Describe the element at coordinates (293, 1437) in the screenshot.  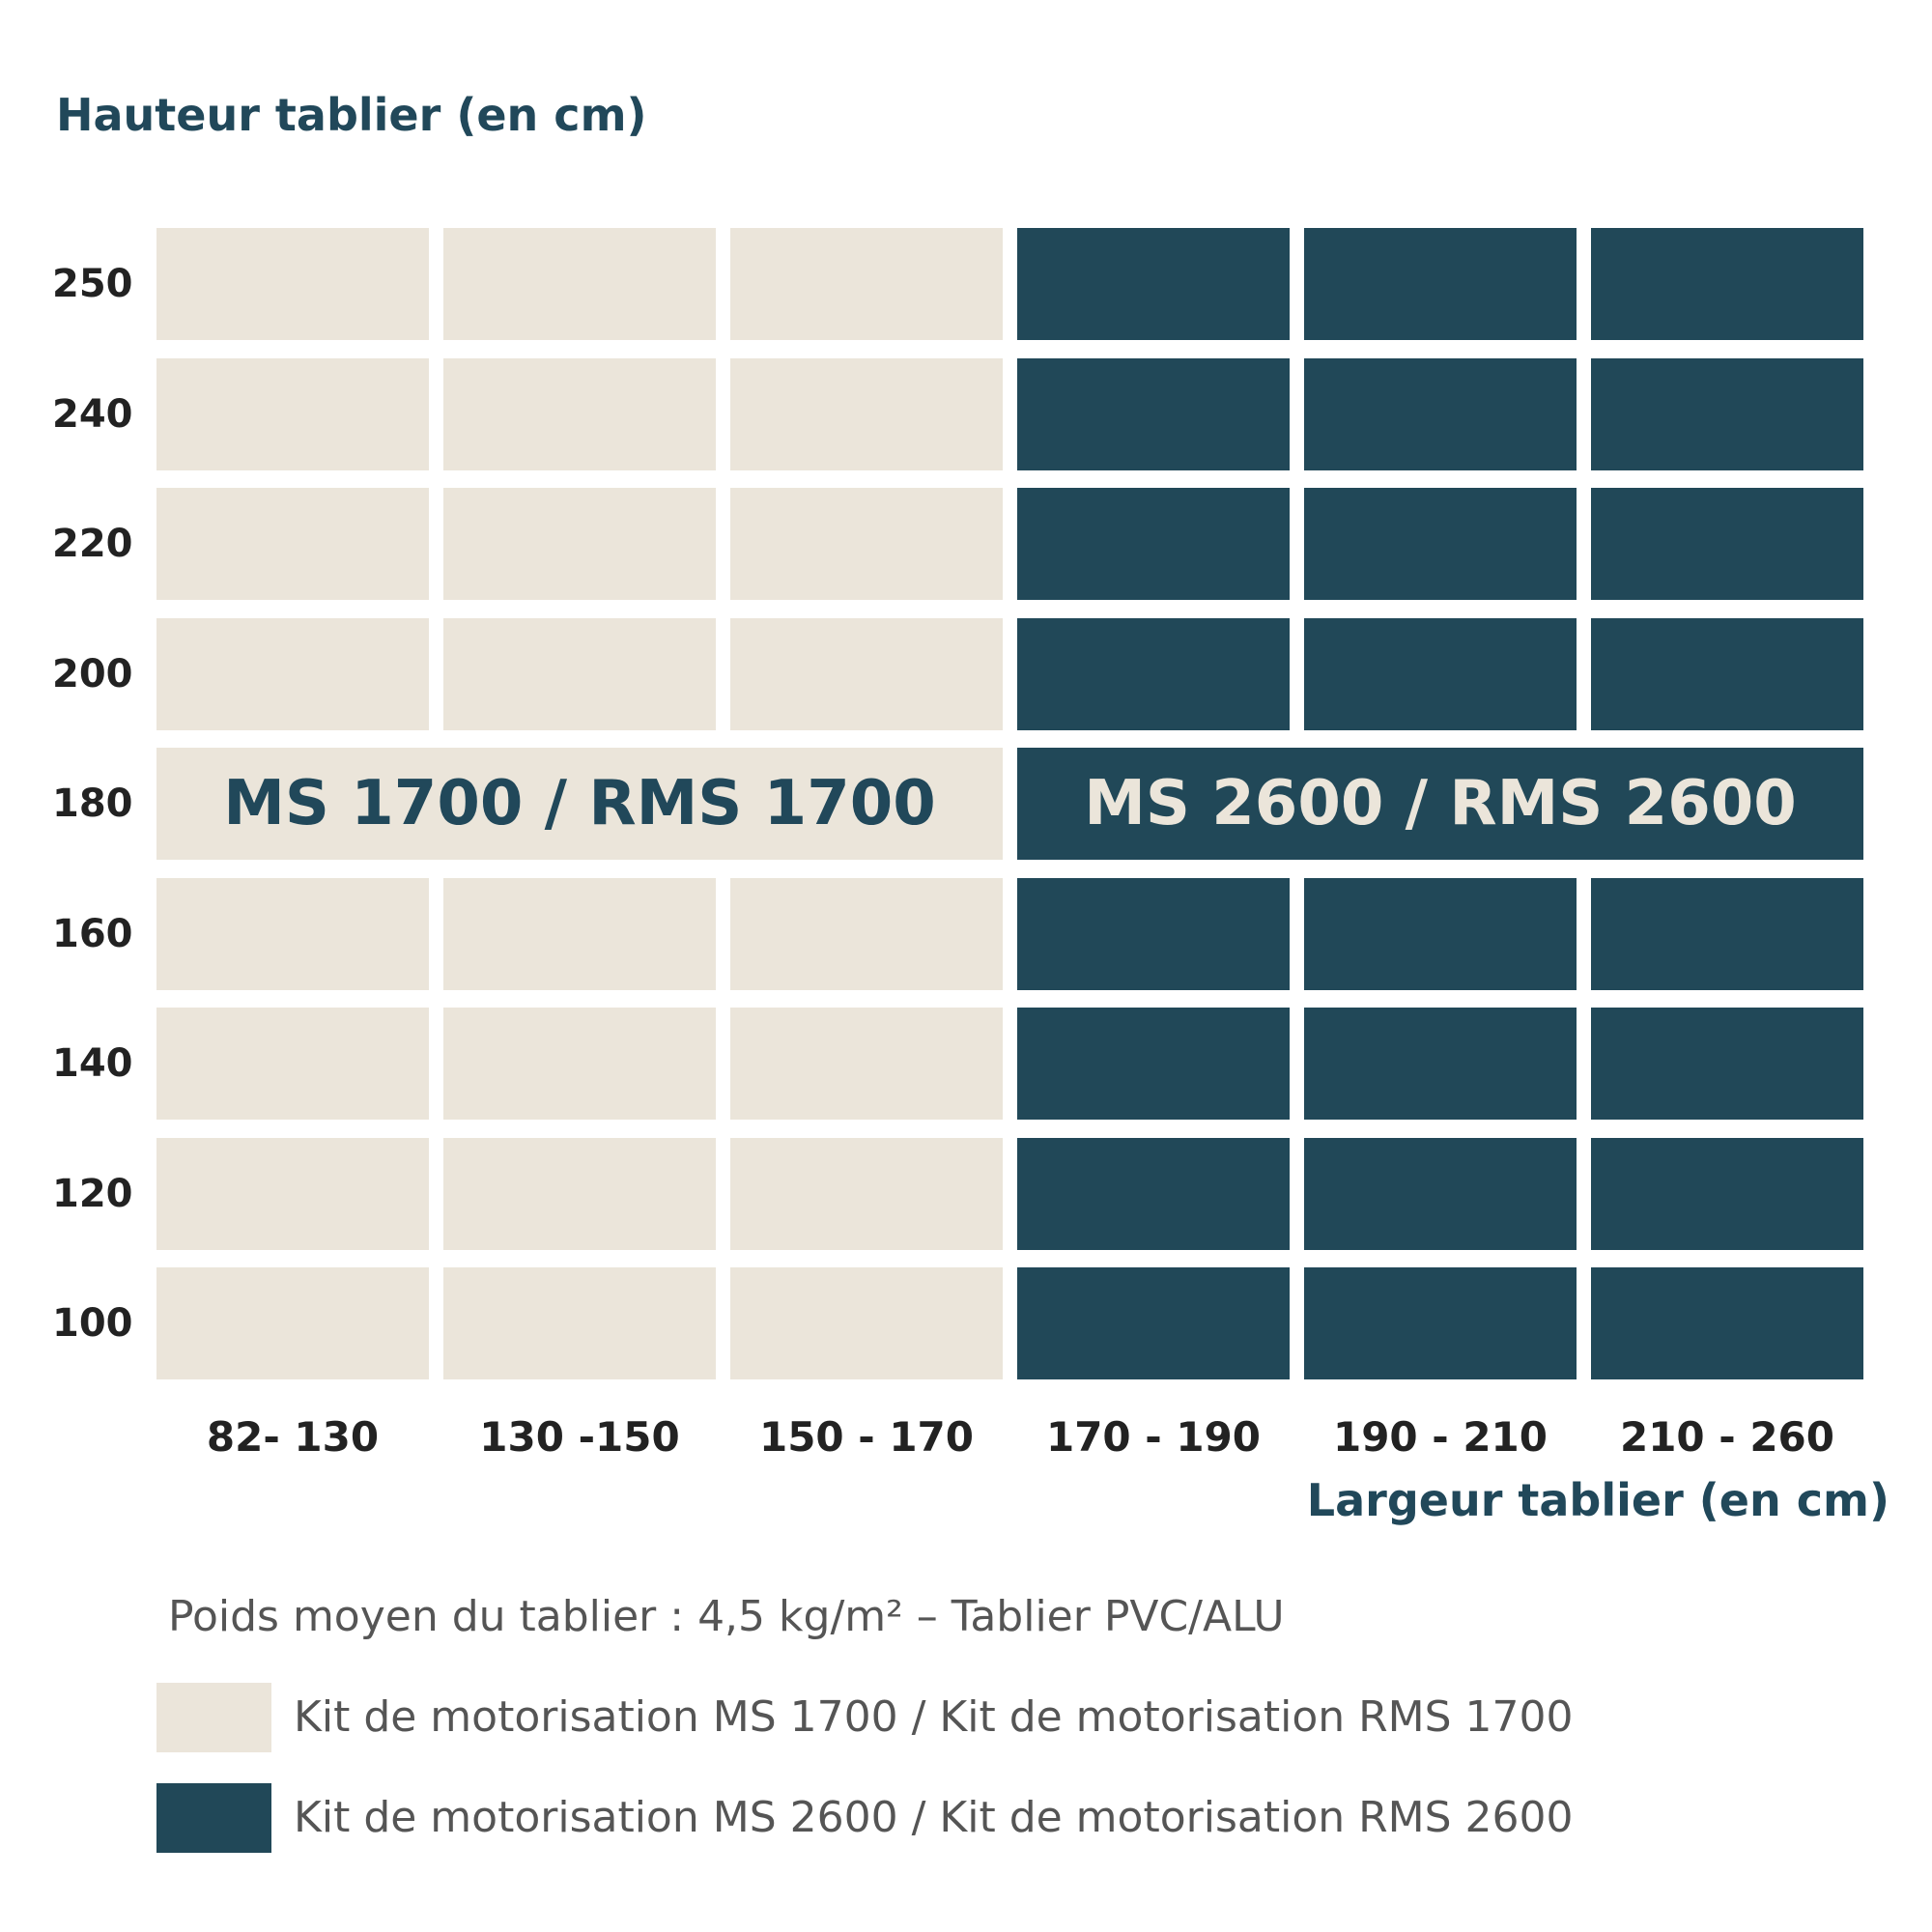
I see `x-tick-label: 82- 130` at that location.